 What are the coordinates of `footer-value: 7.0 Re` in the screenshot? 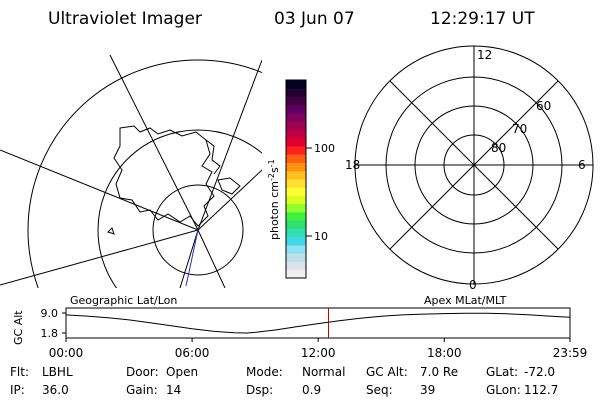 It's located at (439, 372).